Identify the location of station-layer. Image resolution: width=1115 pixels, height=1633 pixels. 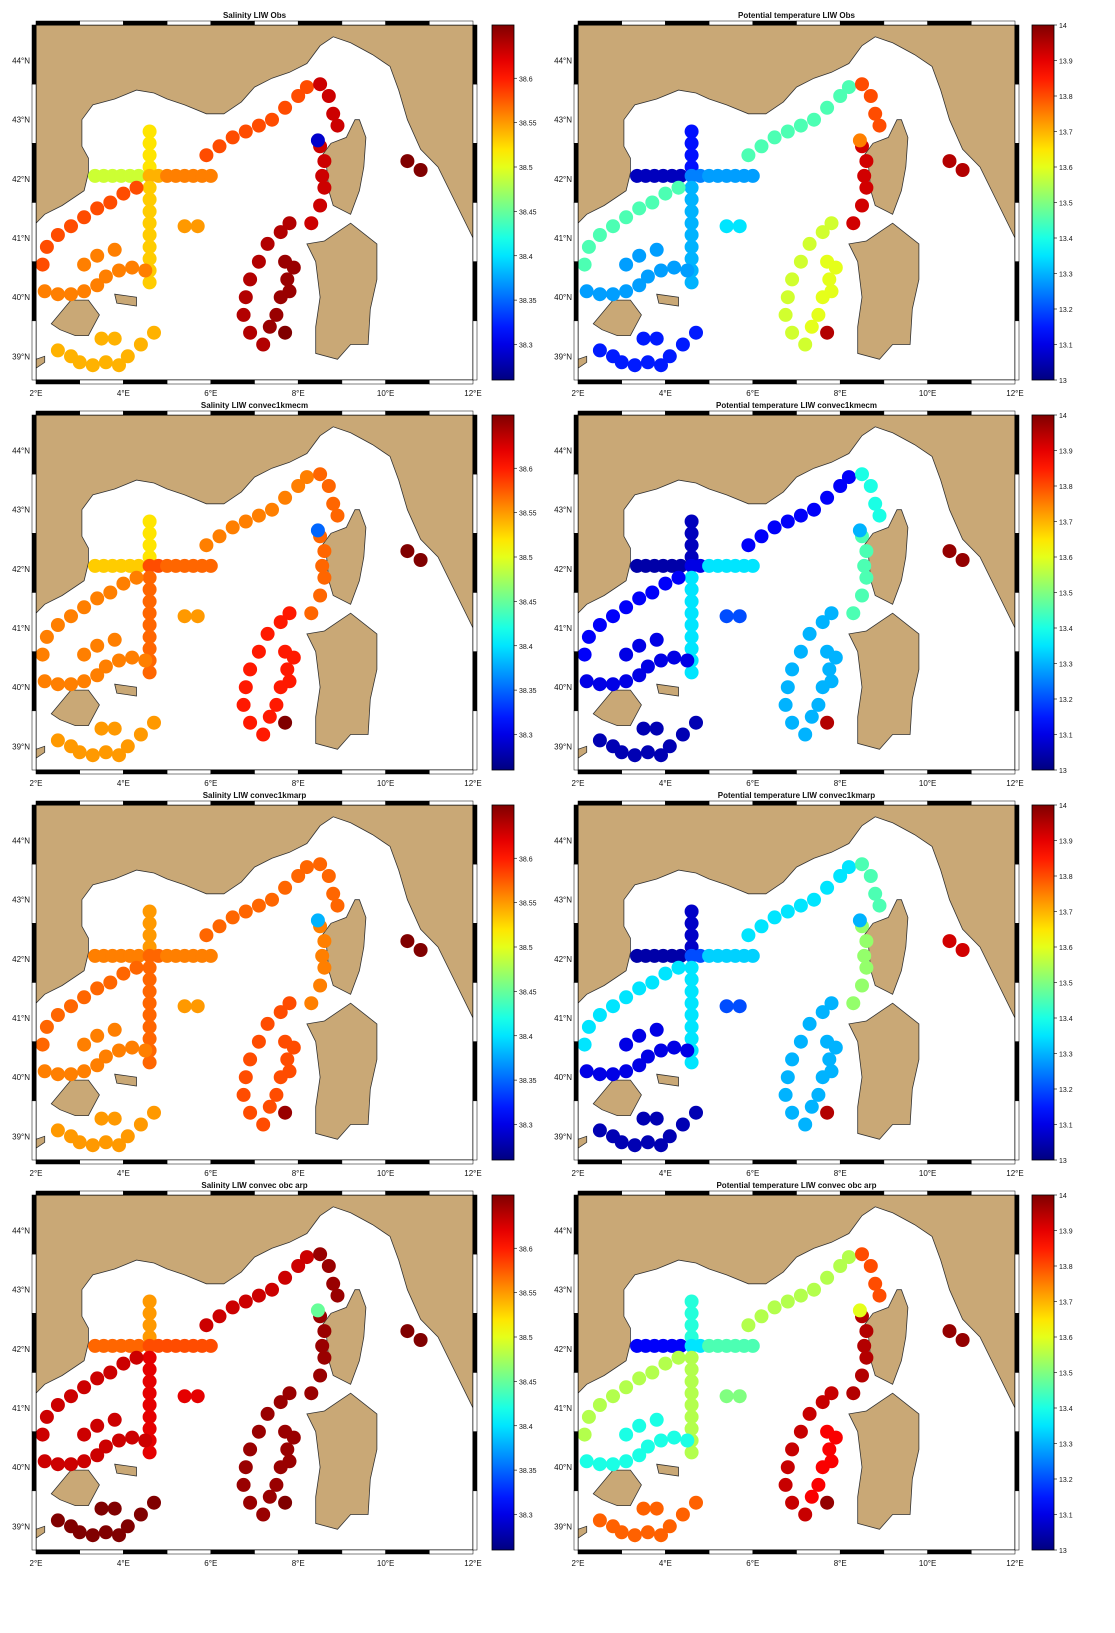
(774, 225).